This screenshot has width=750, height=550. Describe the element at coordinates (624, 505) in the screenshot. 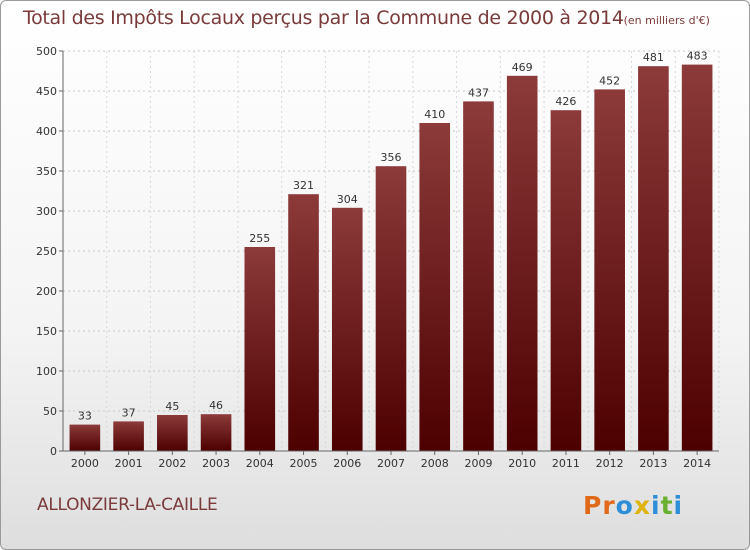

I see `logo-letter: o` at that location.